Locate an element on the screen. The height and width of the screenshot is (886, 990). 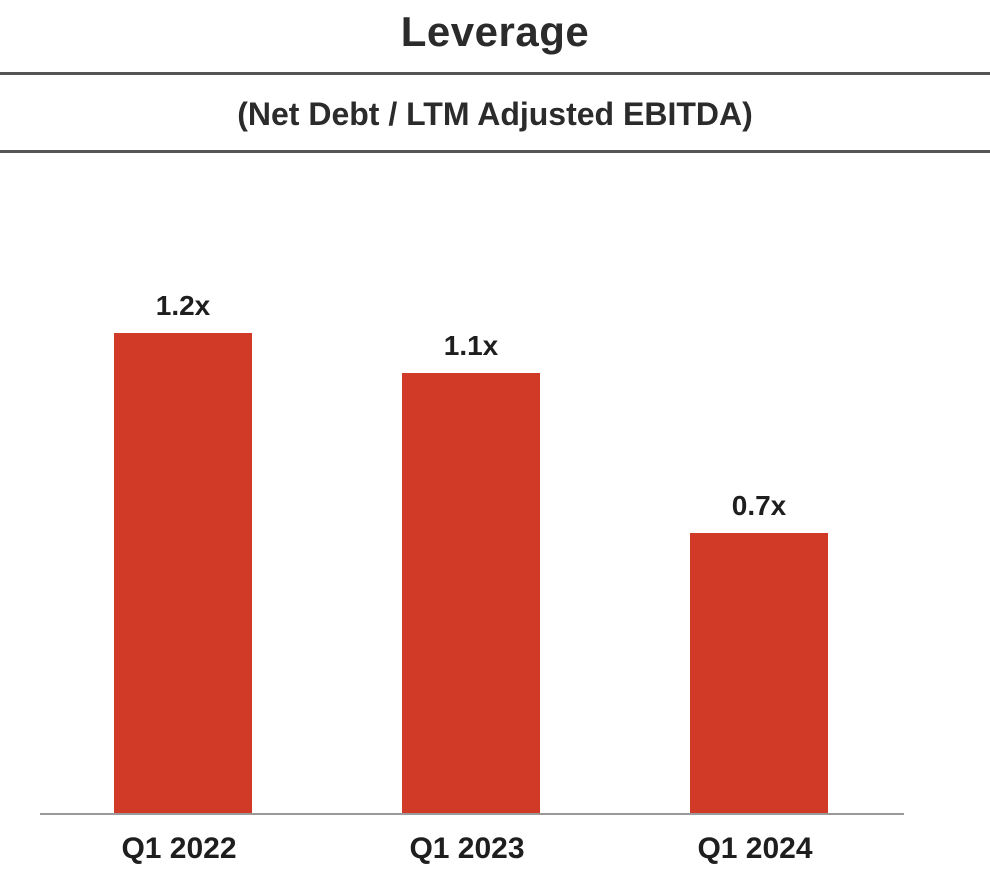
category-label: Q1 2024 is located at coordinates (754, 848).